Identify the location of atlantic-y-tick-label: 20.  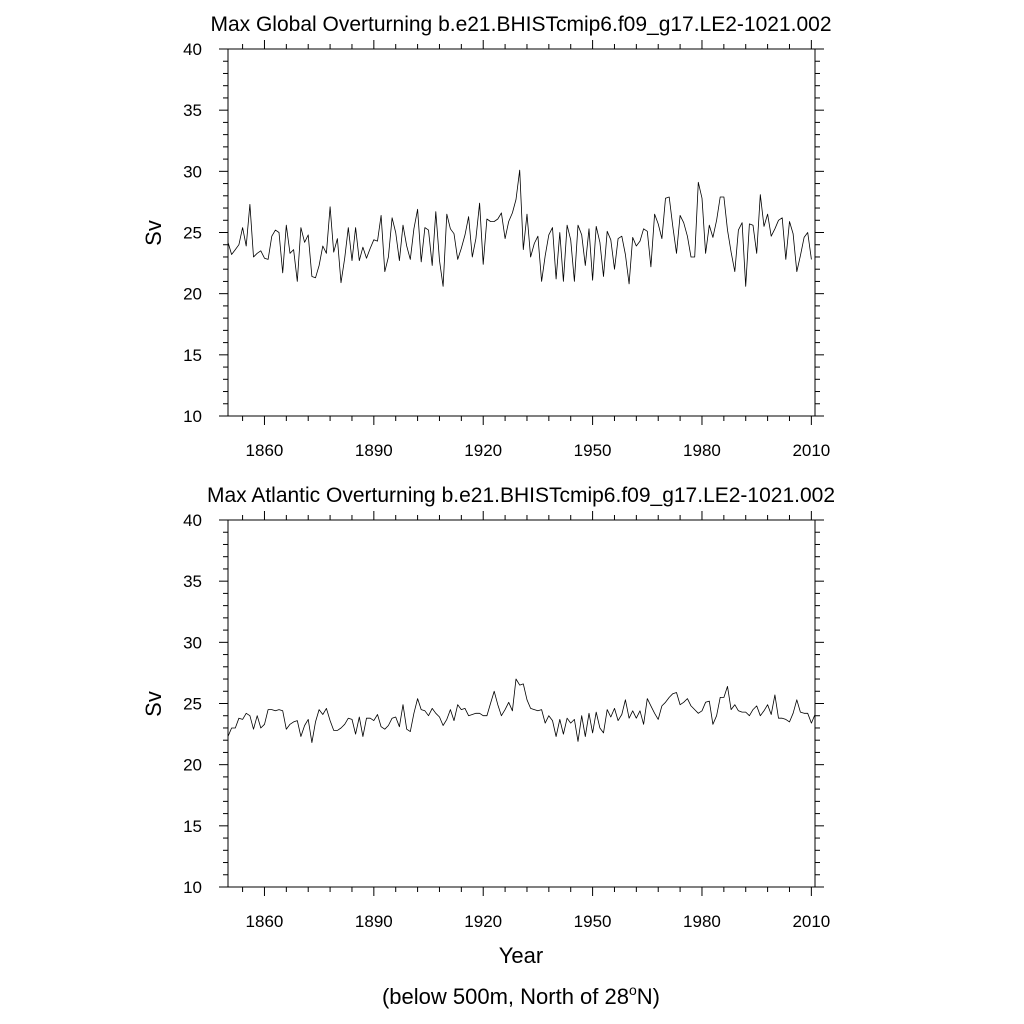
(192, 765).